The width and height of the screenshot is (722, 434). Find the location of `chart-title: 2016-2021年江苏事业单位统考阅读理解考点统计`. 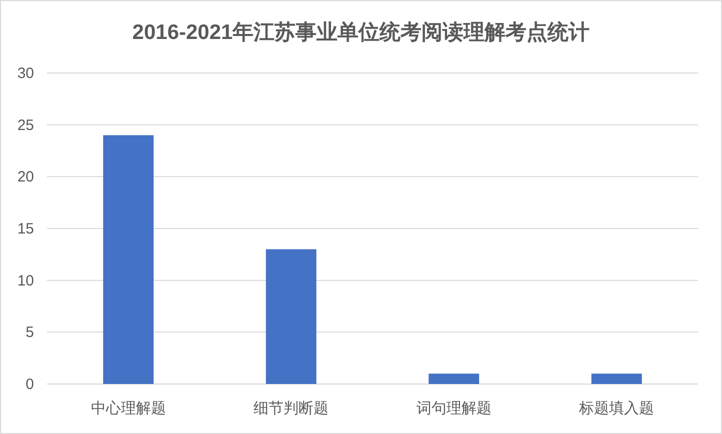

chart-title: 2016-2021年江苏事业单位统考阅读理解考点统计 is located at coordinates (361, 32).